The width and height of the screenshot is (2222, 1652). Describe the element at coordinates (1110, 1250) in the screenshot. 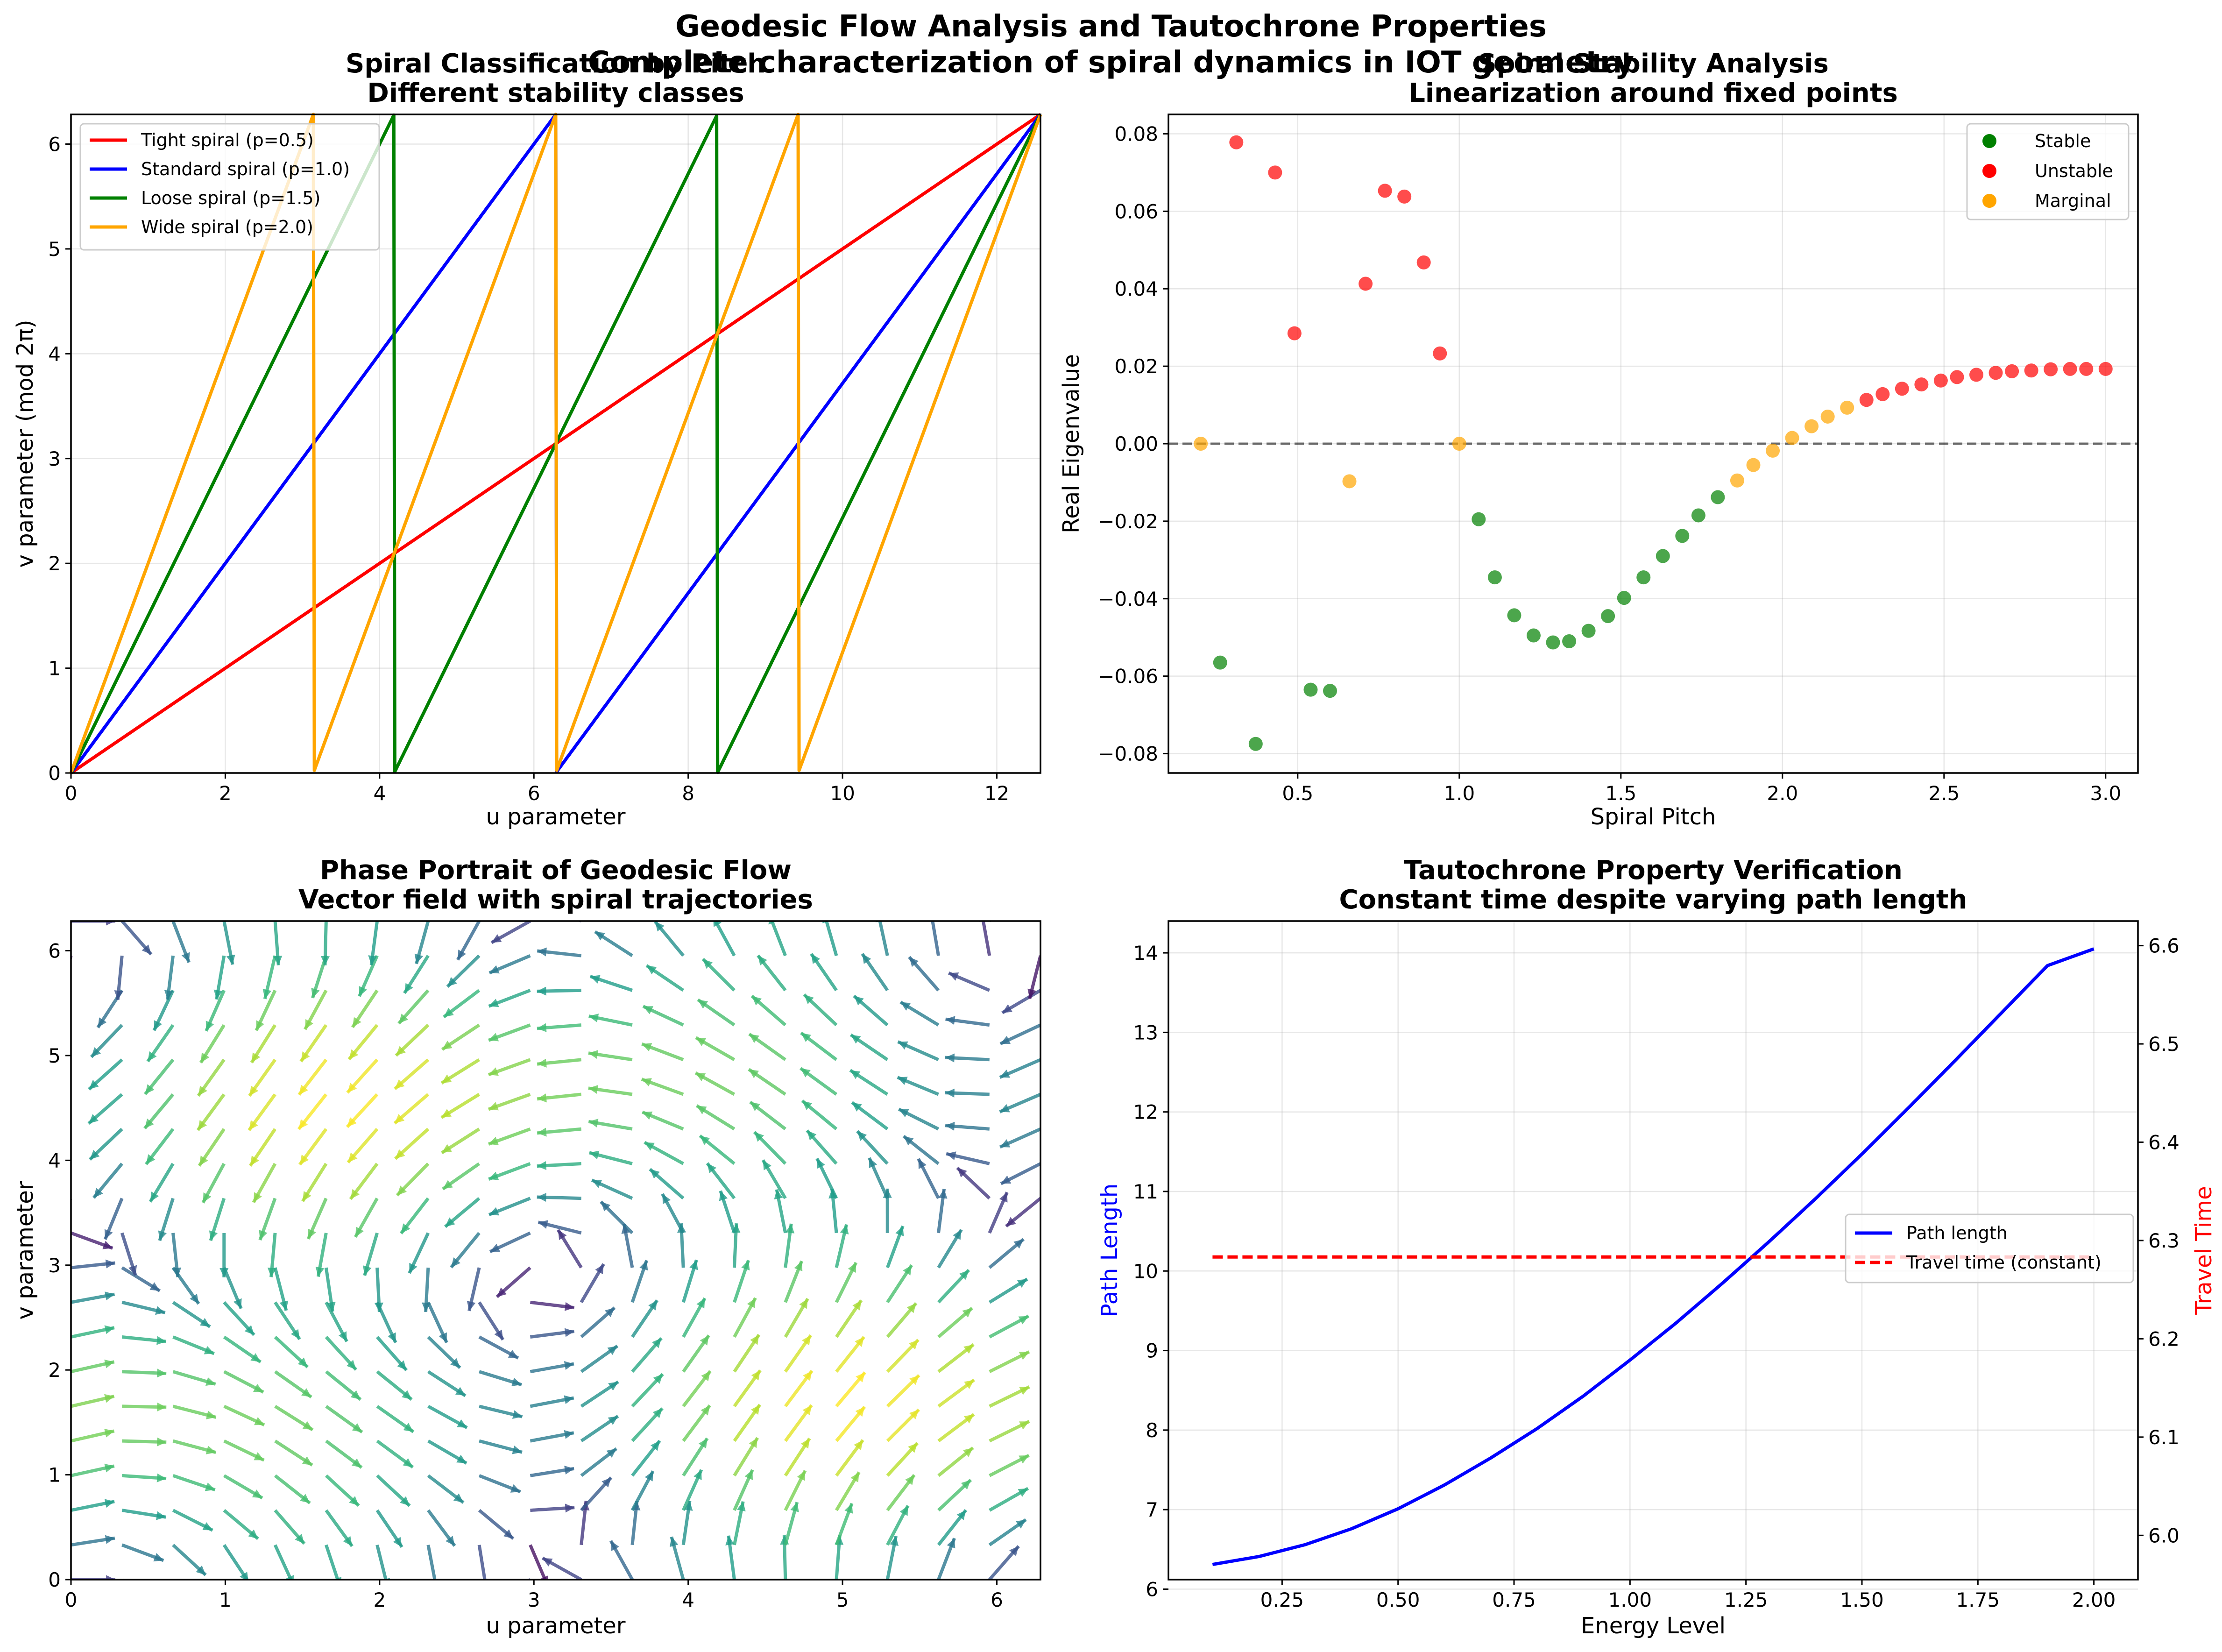

I see `tautochrone-ylabel-left: Path Length` at that location.